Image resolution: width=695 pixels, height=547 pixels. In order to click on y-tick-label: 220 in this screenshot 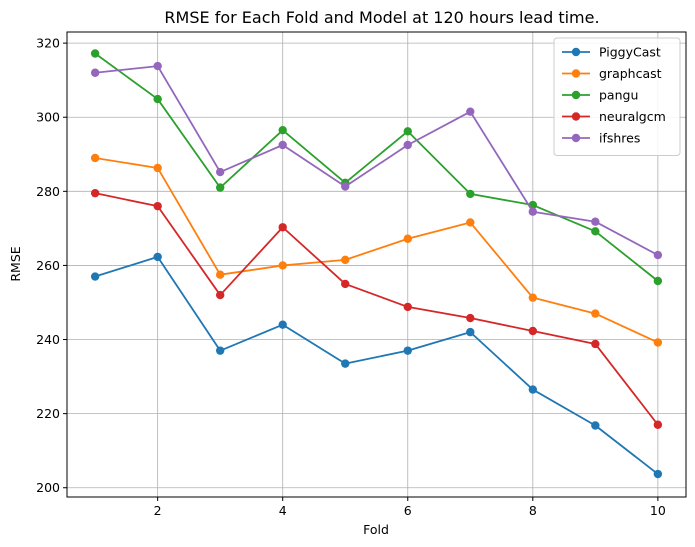, I will do `click(48, 413)`.